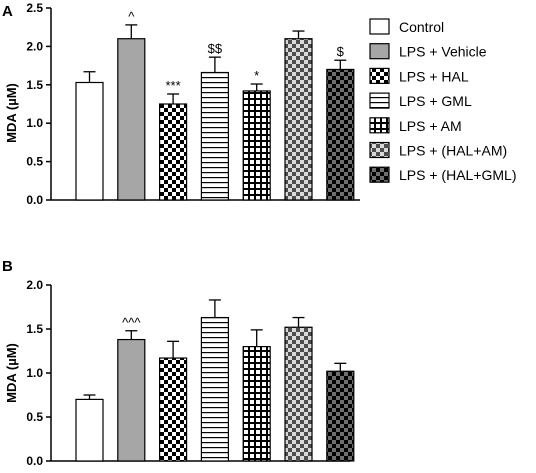 Image resolution: width=536 pixels, height=473 pixels. Describe the element at coordinates (173, 85) in the screenshot. I see `significance-label-3: ***` at that location.